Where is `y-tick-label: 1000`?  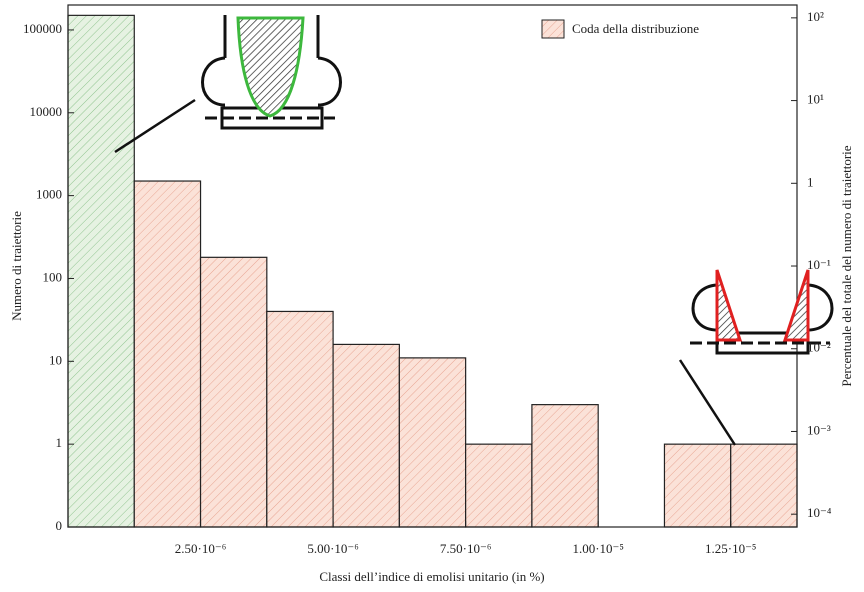
y-tick-label: 1000 is located at coordinates (49, 194).